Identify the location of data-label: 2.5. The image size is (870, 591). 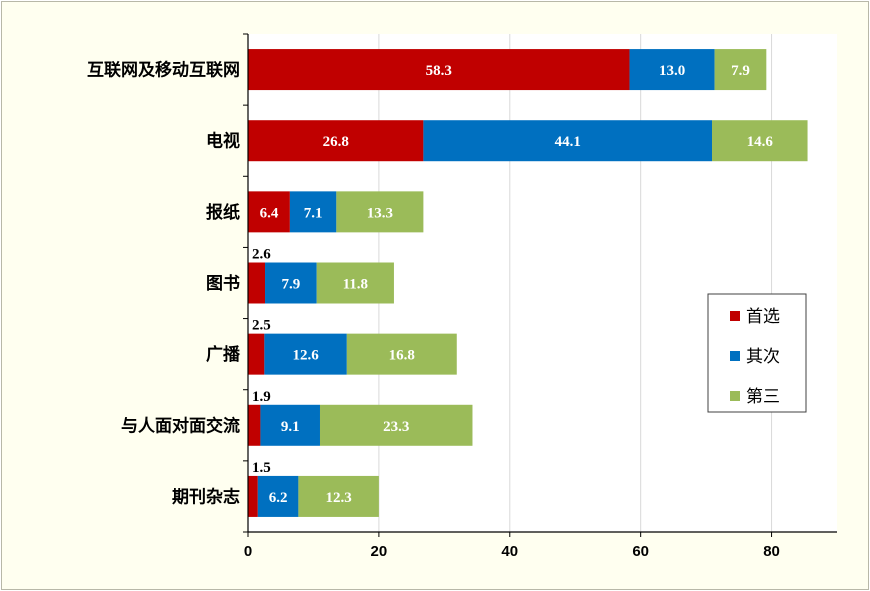
(261, 326).